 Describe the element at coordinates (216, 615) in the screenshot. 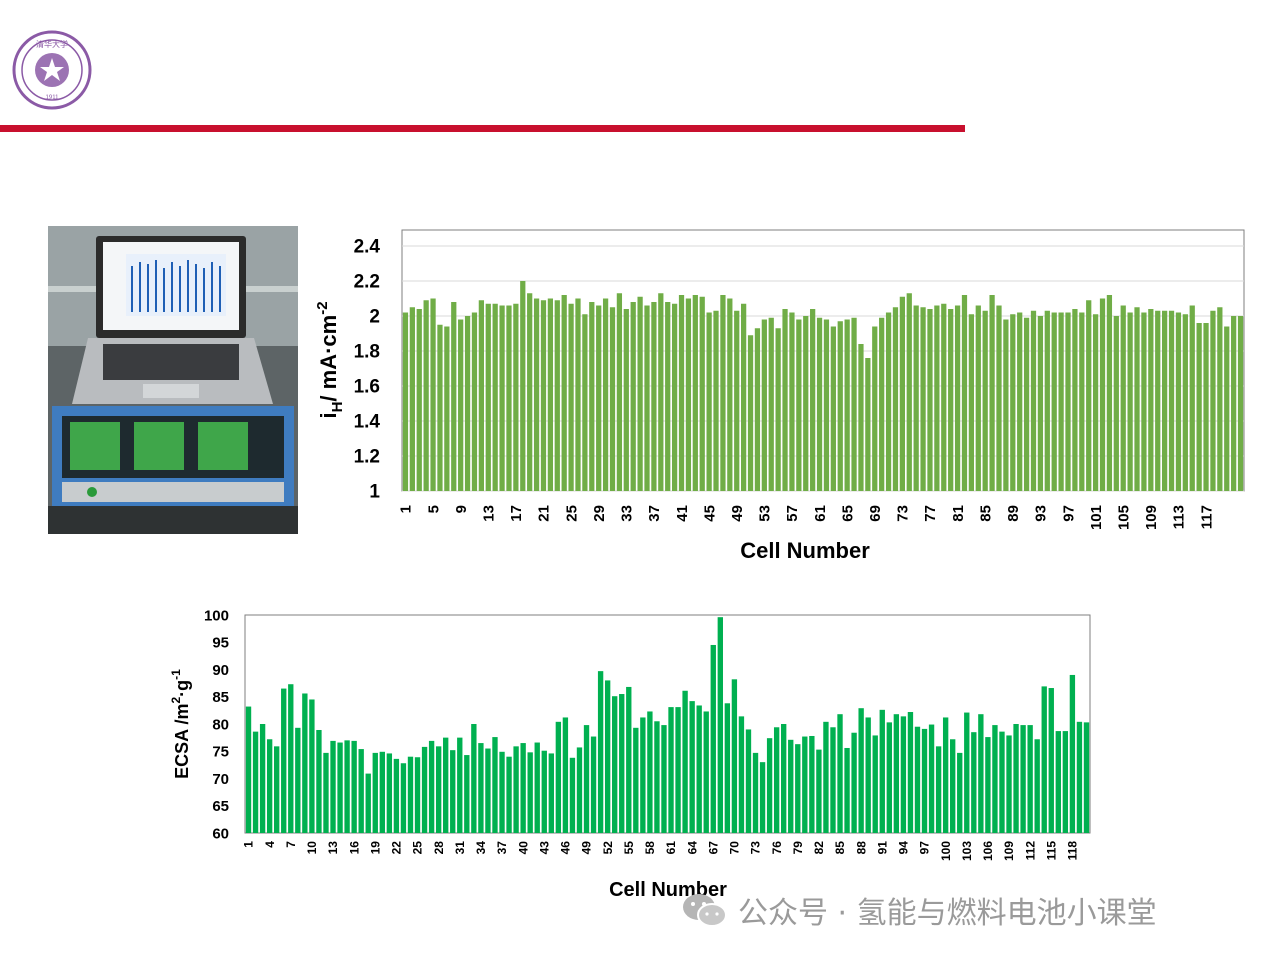

I see `y-tick-label: 100` at that location.